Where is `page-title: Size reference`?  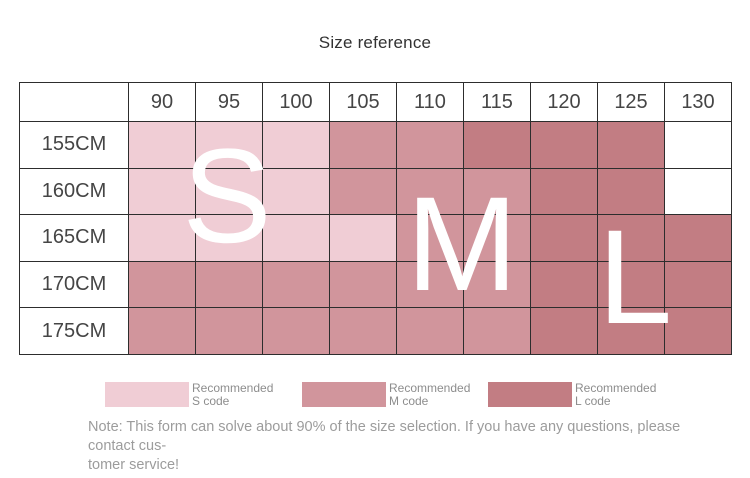
page-title: Size reference is located at coordinates (375, 42).